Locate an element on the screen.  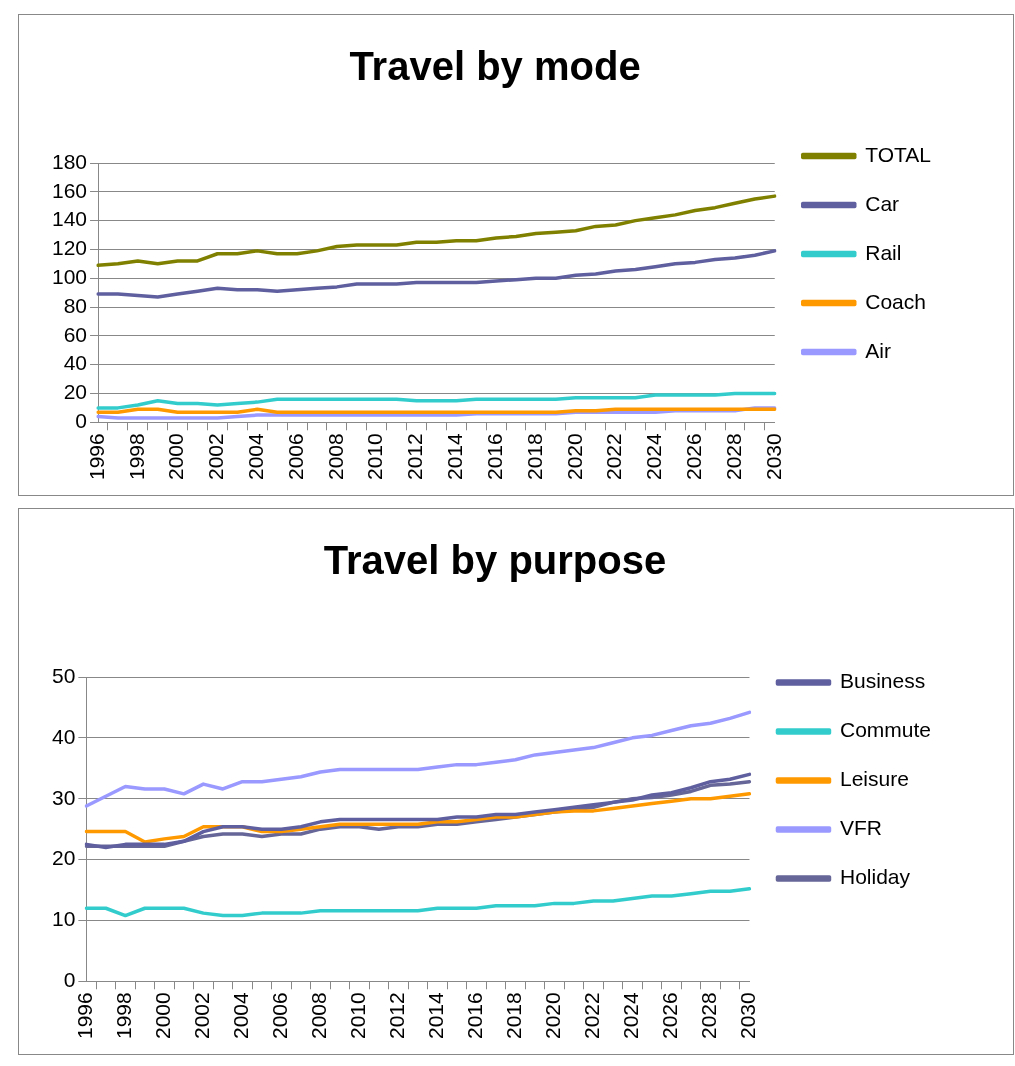
legend-label: Commute is located at coordinates (885, 730).